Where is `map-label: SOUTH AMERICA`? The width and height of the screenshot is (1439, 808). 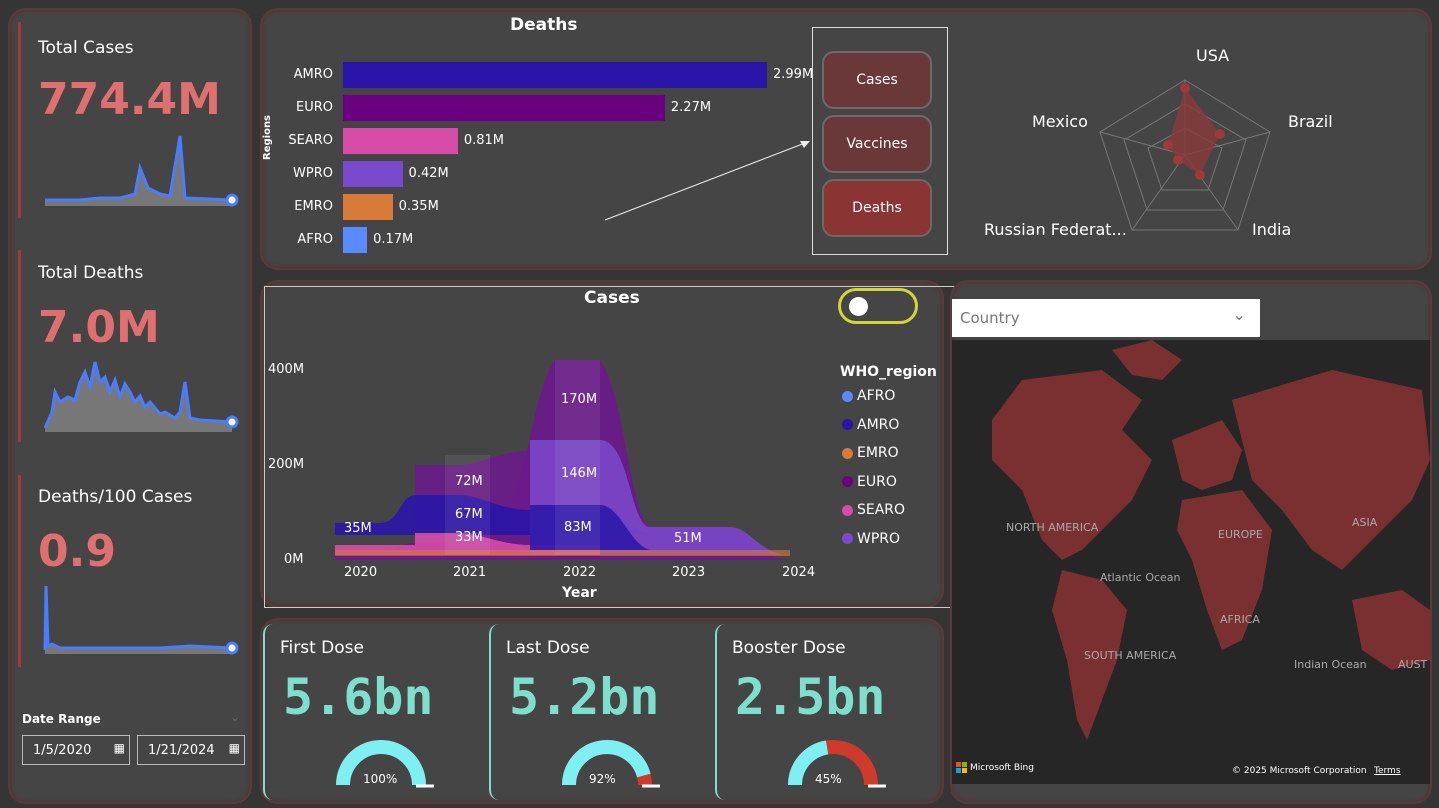 map-label: SOUTH AMERICA is located at coordinates (1130, 655).